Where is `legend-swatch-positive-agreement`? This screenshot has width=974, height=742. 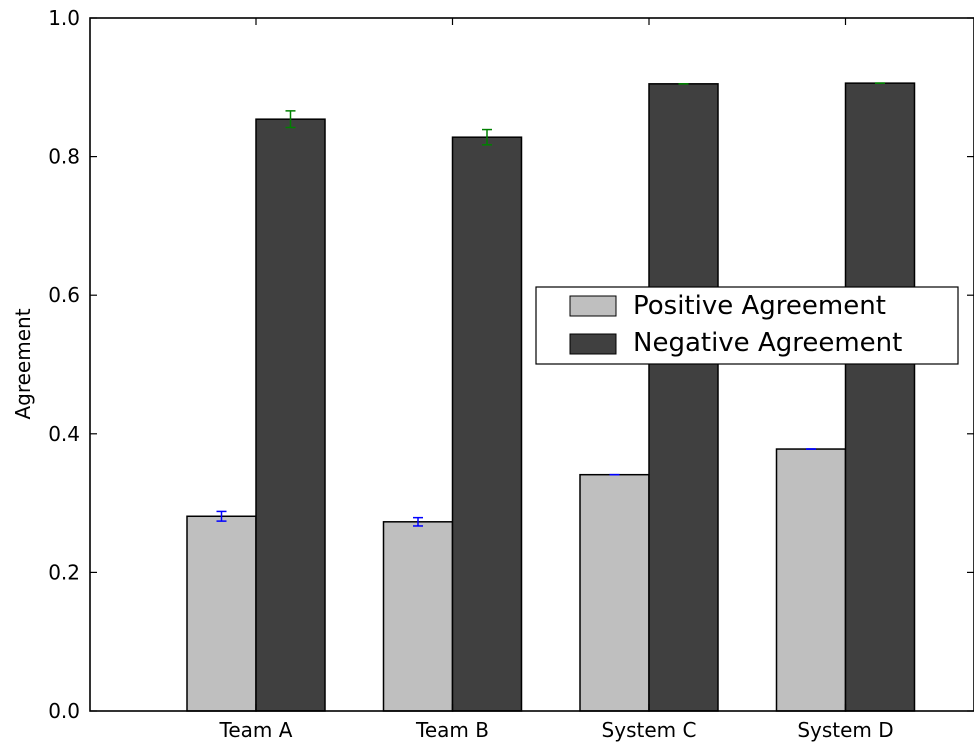 legend-swatch-positive-agreement is located at coordinates (593, 306).